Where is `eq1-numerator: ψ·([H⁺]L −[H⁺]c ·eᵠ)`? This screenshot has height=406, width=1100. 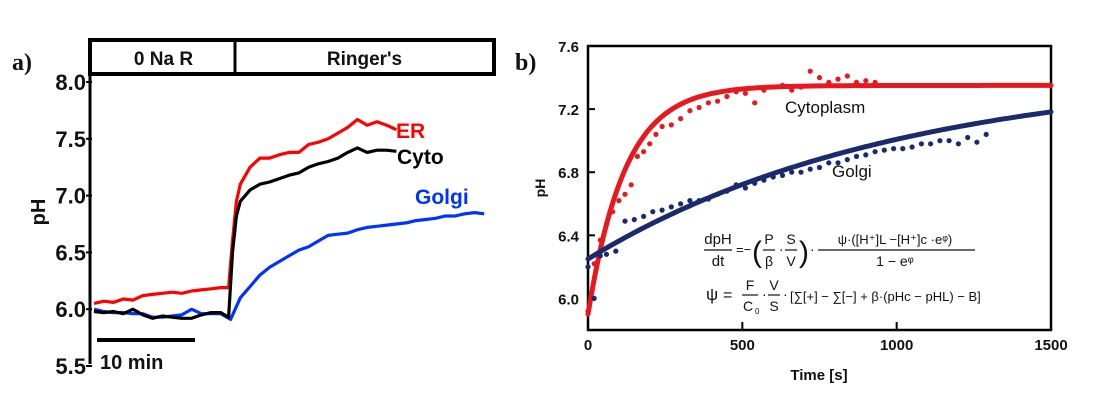 eq1-numerator: ψ·([H⁺]L −[H⁺]c ·eᵠ) is located at coordinates (895, 239).